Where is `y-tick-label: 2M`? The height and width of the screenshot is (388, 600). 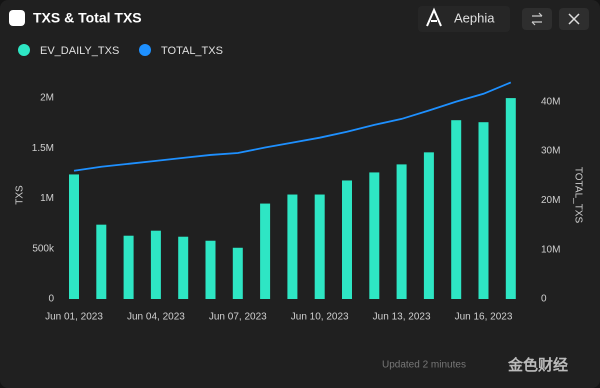
y-tick-label: 2M is located at coordinates (47, 98).